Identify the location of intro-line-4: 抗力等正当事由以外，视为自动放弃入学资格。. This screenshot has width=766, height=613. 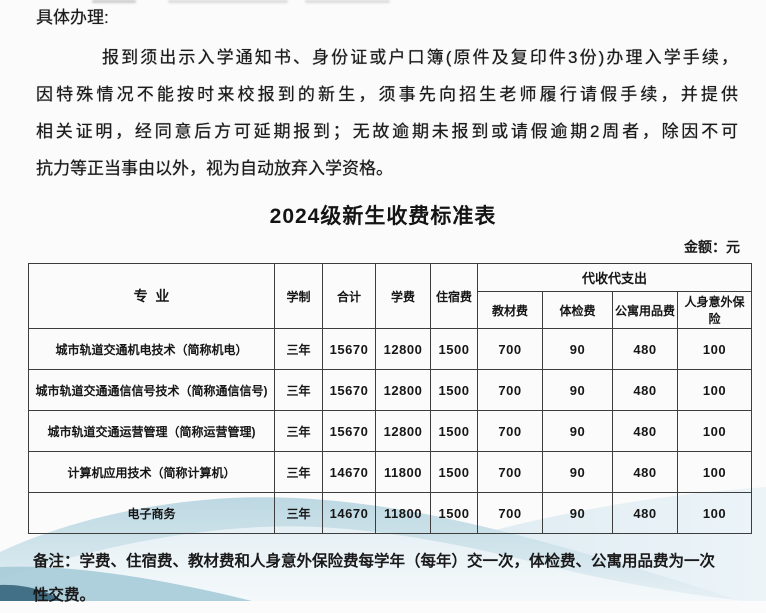
(214, 168).